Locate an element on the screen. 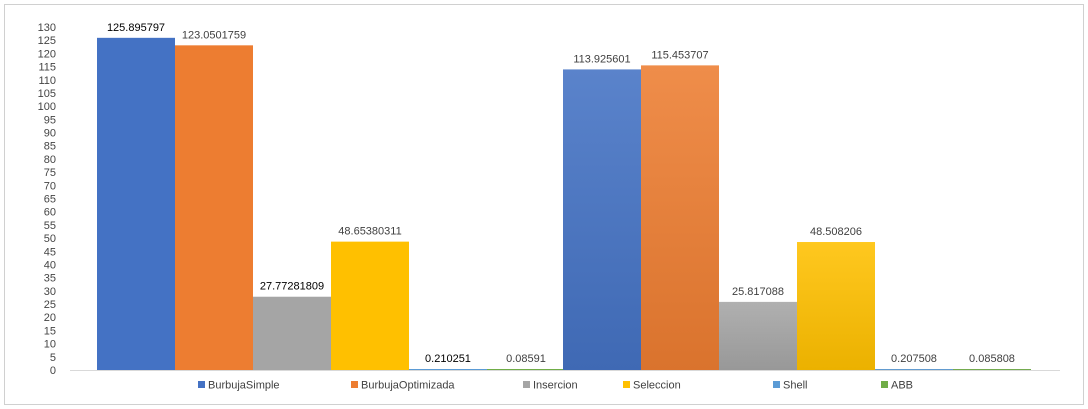  data-label: 125.895797 is located at coordinates (136, 28).